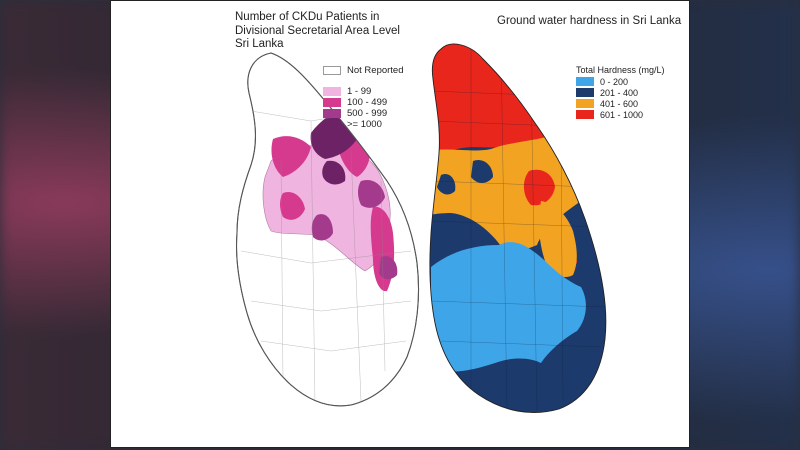 Image resolution: width=800 pixels, height=450 pixels. I want to click on hardness-region-201-400-pocket, so click(482, 171).